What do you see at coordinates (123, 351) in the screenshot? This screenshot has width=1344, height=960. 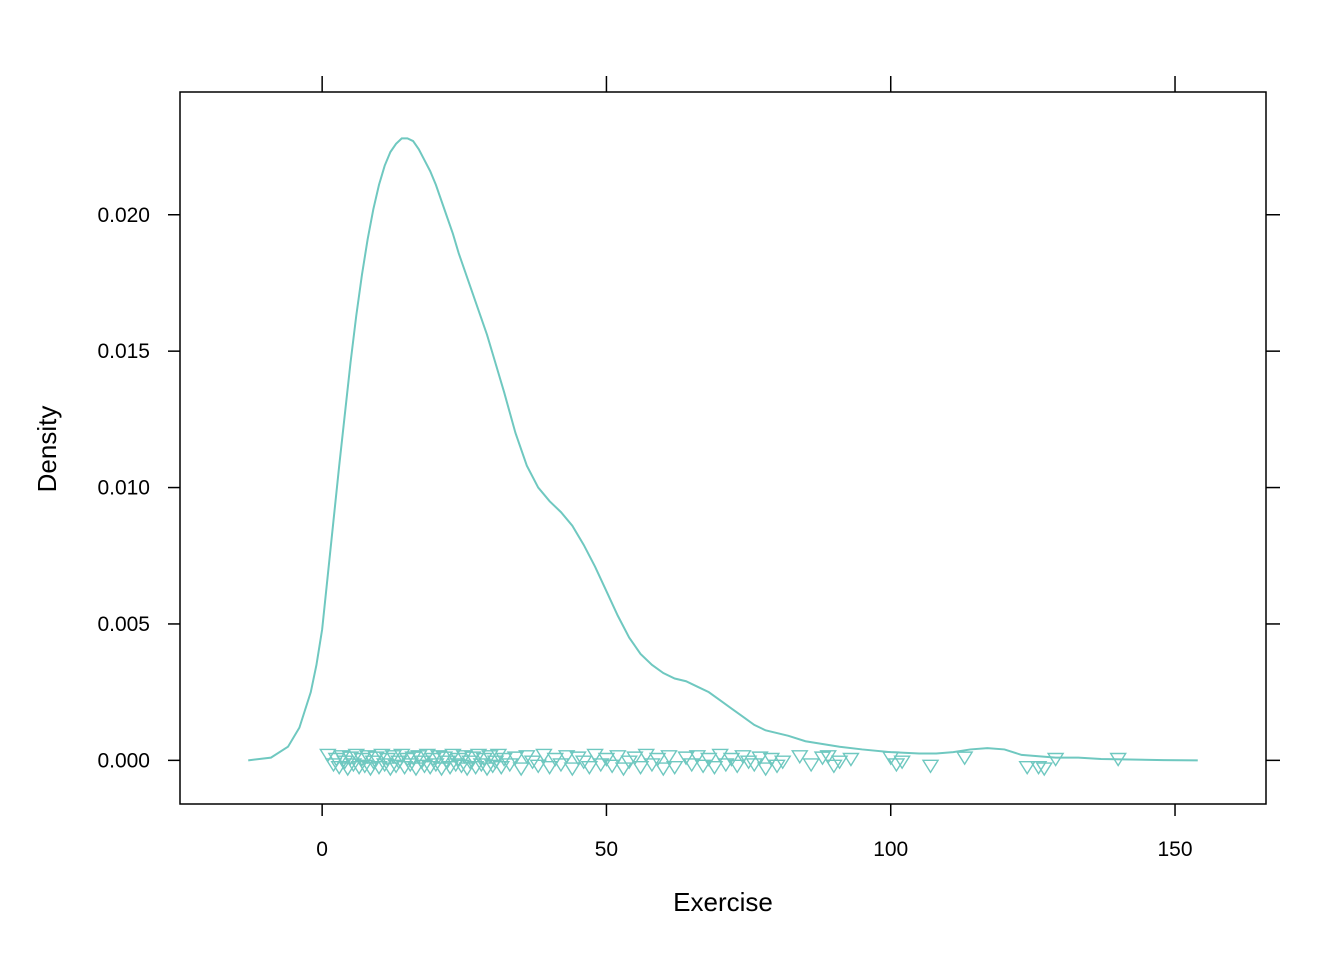 I see `y-tick-label: 0.015` at bounding box center [123, 351].